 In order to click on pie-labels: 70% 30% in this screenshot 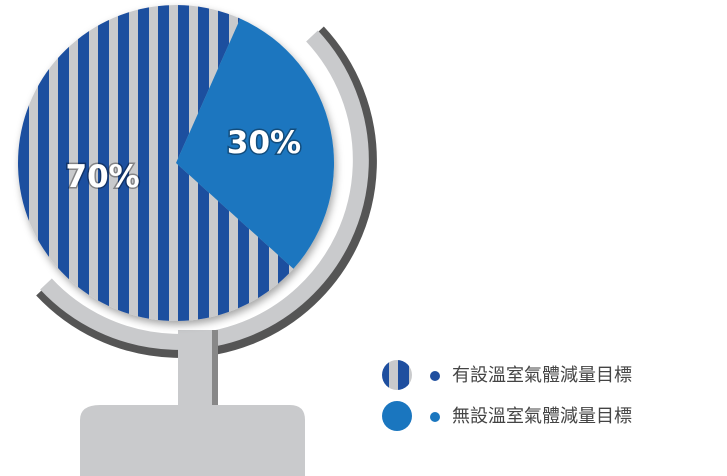, I will do `click(183, 159)`.